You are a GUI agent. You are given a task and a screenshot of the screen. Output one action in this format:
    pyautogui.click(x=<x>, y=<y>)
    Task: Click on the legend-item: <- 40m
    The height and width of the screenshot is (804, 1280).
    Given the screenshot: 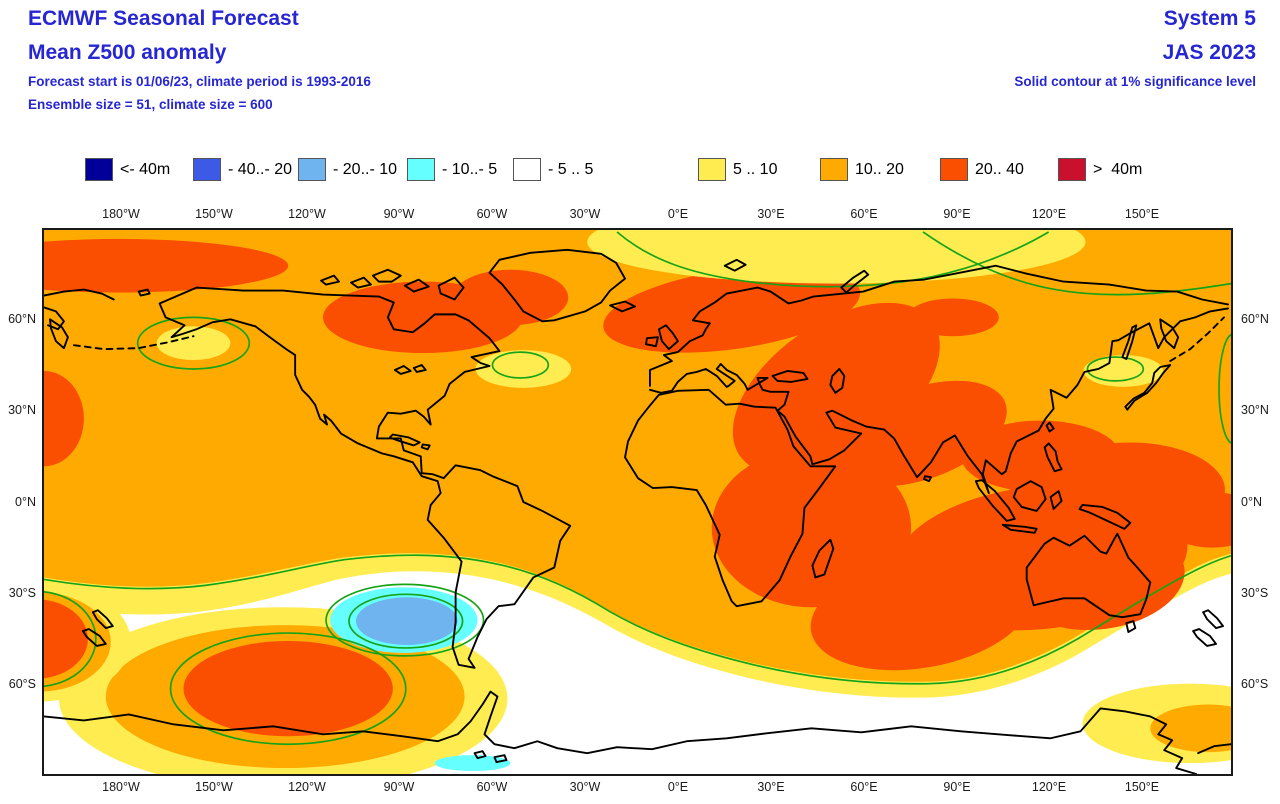 What is the action you would take?
    pyautogui.click(x=127, y=169)
    